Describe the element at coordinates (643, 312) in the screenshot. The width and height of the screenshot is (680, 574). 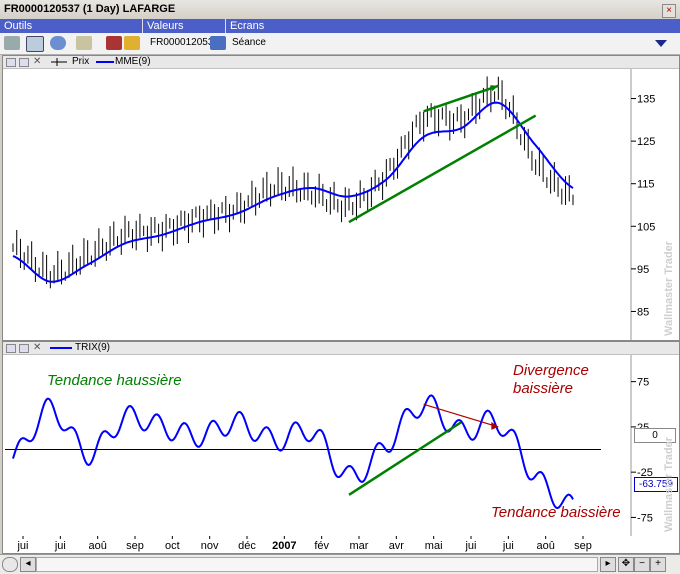
I see `price-tick-label: 85` at that location.